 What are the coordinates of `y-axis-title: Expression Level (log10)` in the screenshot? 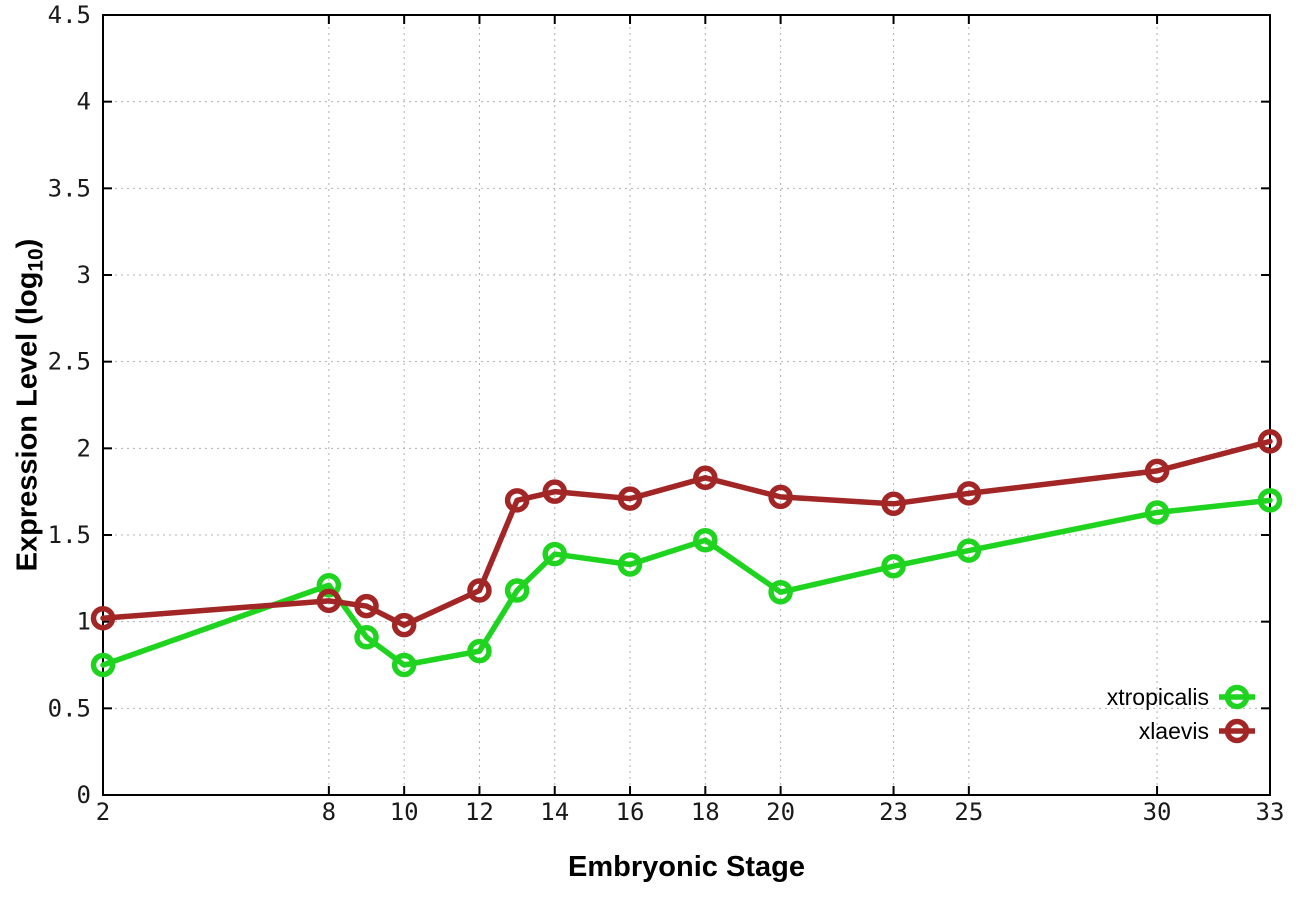 It's located at (29, 405).